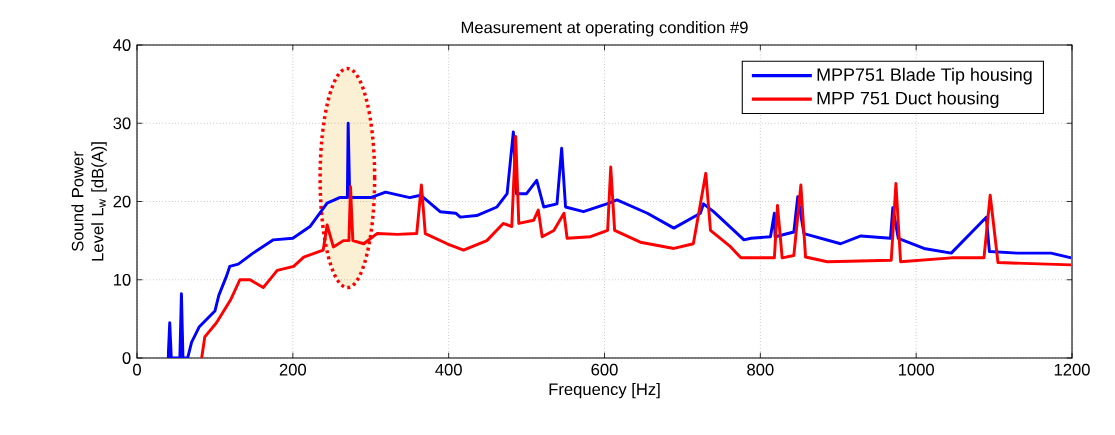 The height and width of the screenshot is (435, 1115). Describe the element at coordinates (122, 201) in the screenshot. I see `y-tick-label: 20` at that location.